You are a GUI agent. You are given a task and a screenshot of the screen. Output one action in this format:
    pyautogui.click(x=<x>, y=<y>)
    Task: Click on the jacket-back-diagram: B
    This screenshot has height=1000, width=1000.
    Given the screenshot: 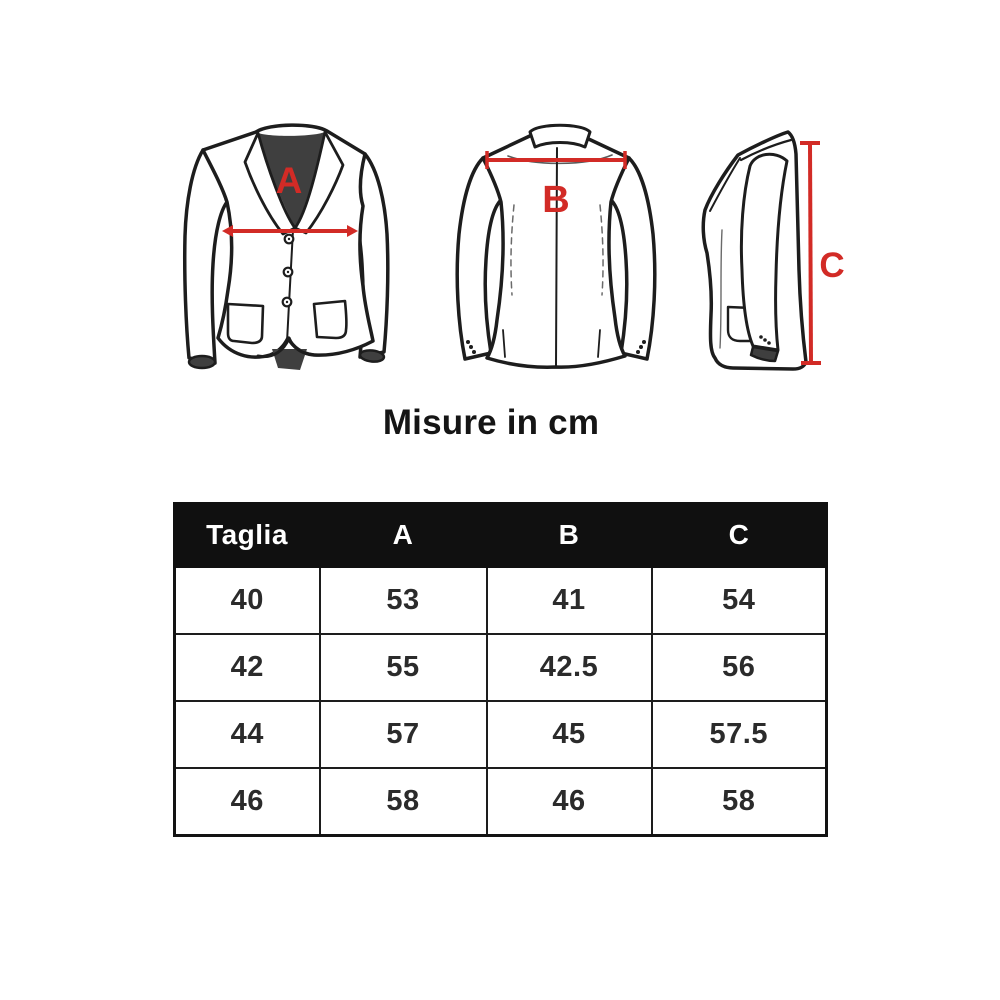 What is the action you would take?
    pyautogui.click(x=556, y=246)
    